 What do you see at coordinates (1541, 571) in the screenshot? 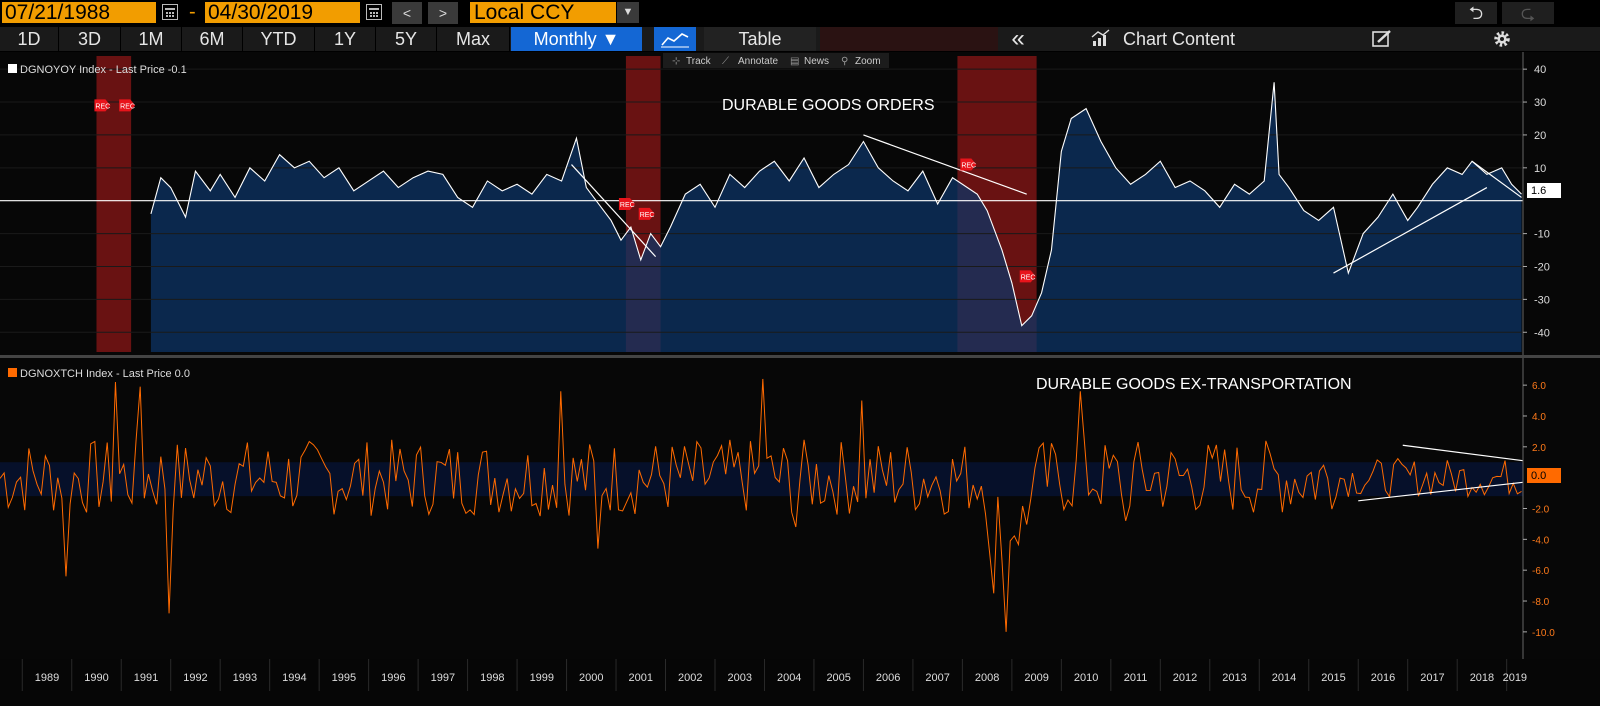
I see `y-tick-label: -6.0` at bounding box center [1541, 571].